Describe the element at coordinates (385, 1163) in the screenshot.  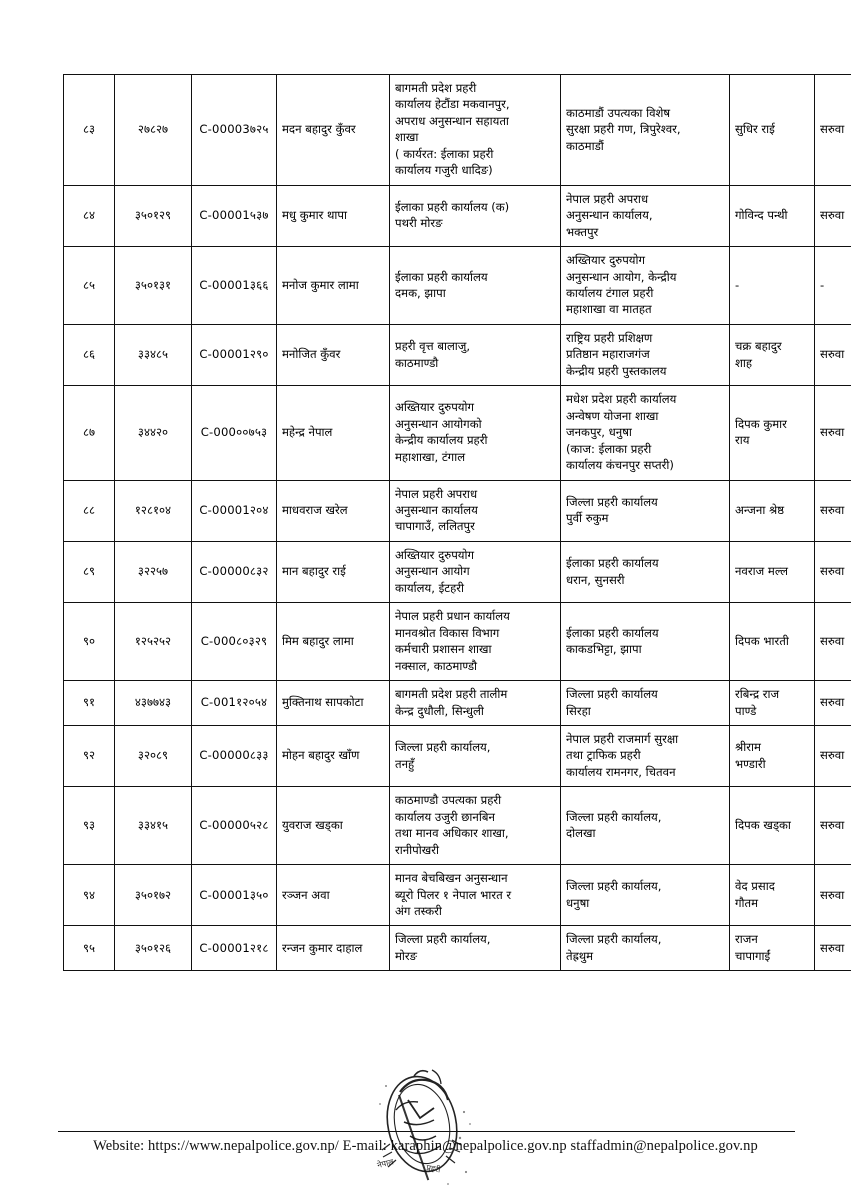
I see `svg-text: नेपाल` at that location.